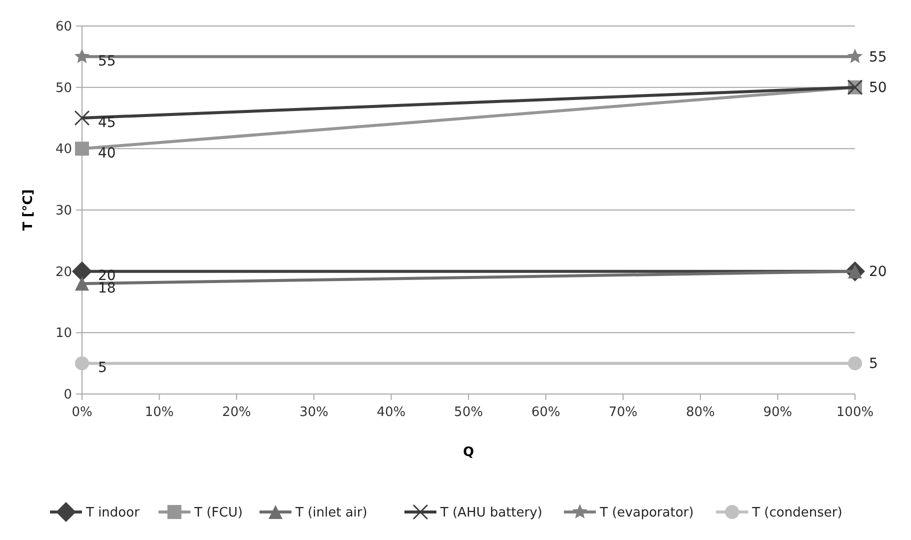 The image size is (911, 540). I want to click on x-tick-label: 40%, so click(391, 412).